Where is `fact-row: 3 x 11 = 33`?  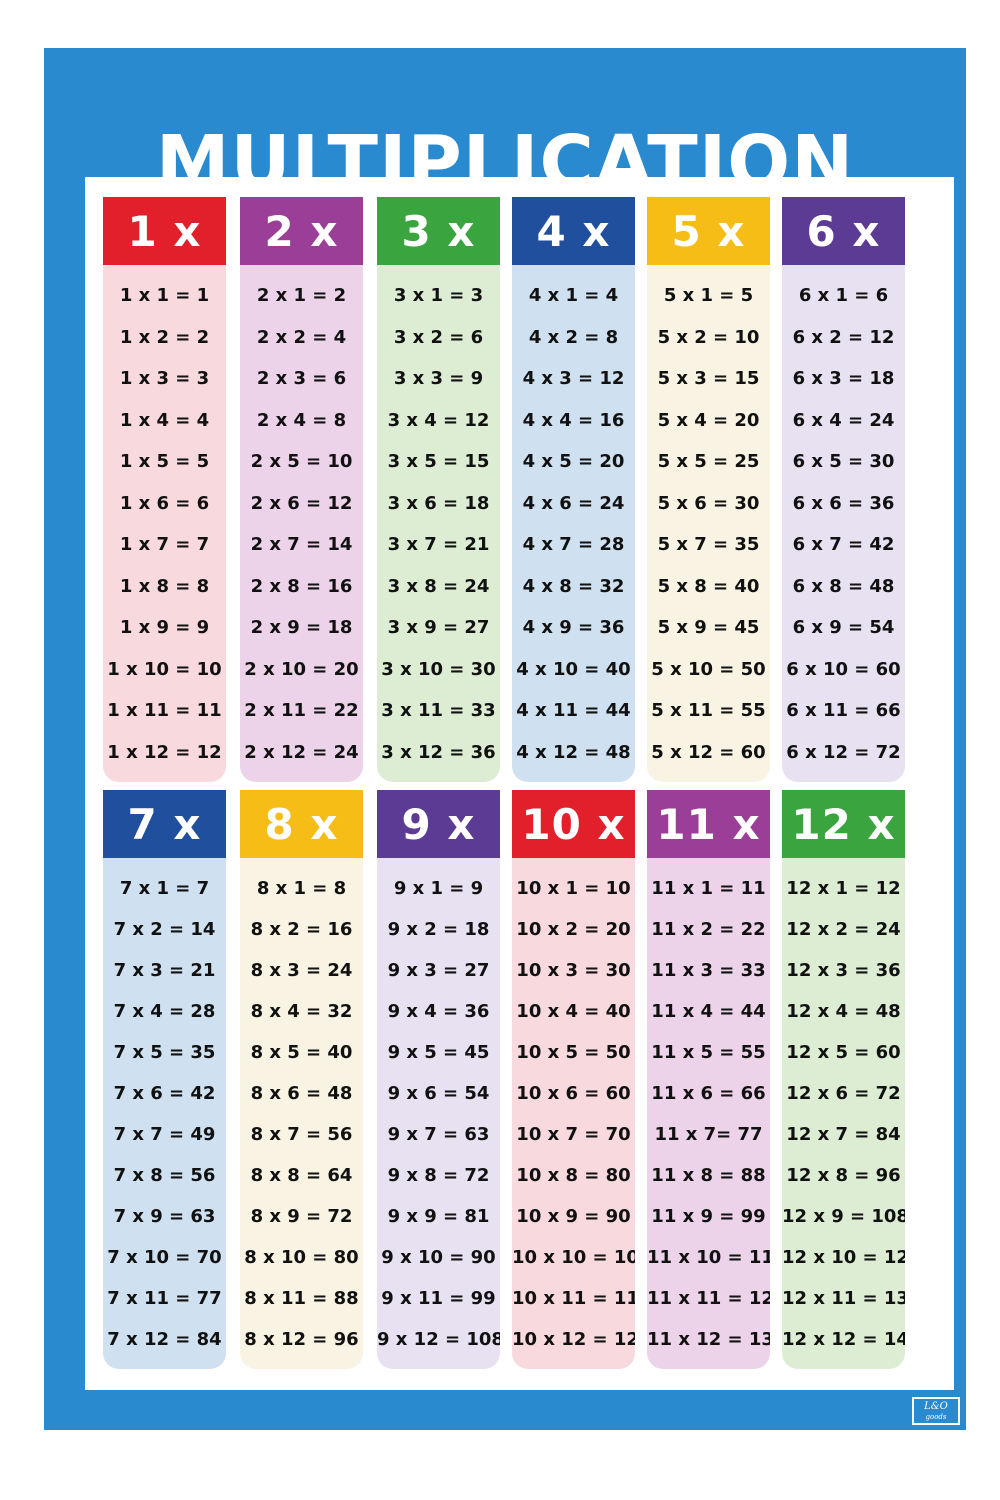
fact-row: 3 x 11 = 33 is located at coordinates (438, 711).